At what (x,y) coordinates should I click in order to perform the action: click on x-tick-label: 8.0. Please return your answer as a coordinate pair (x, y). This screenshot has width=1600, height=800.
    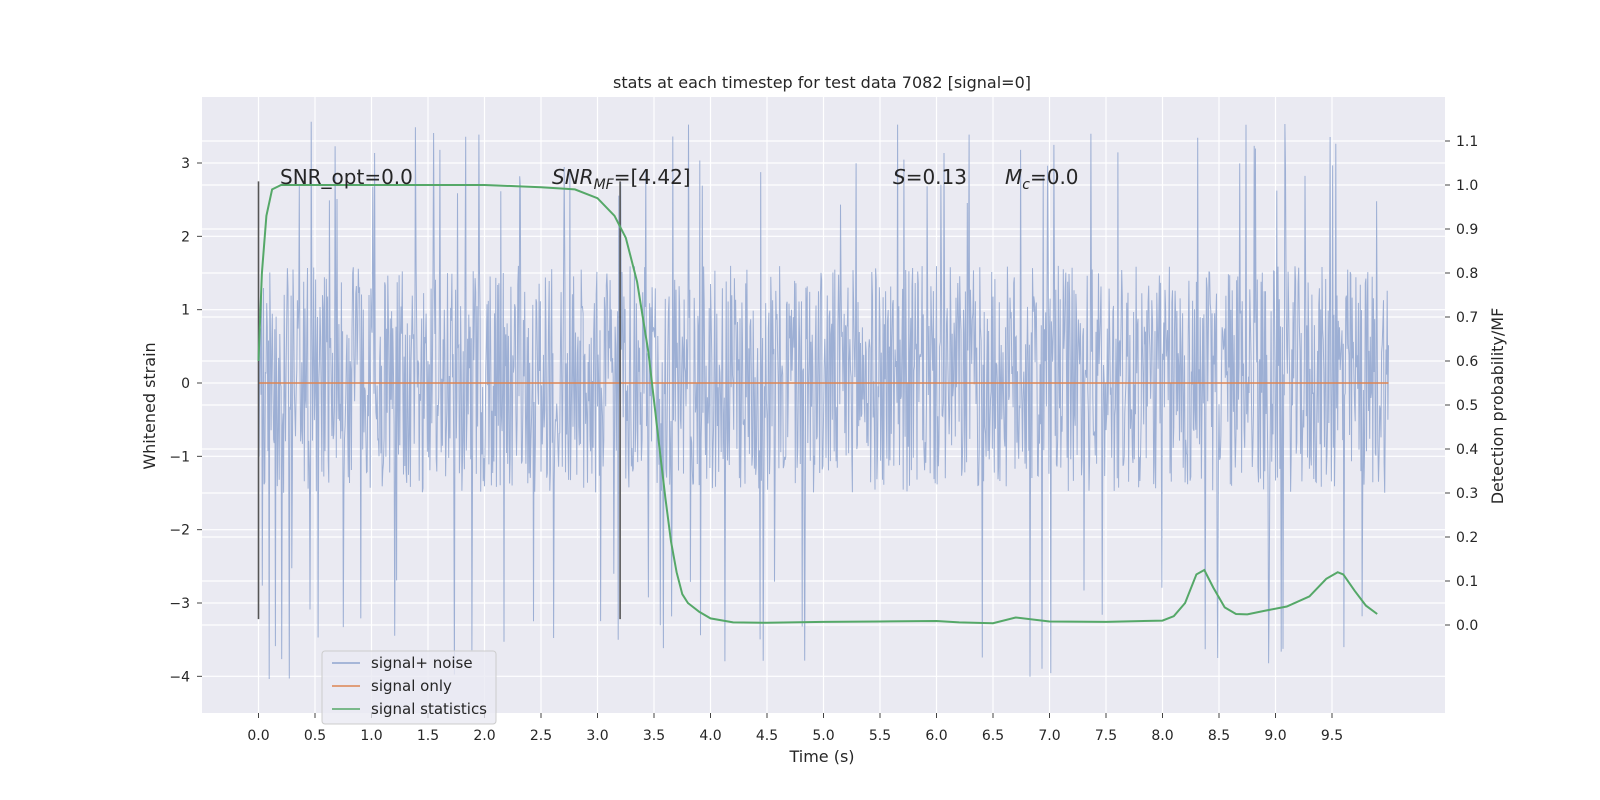
    Looking at the image, I should click on (1162, 736).